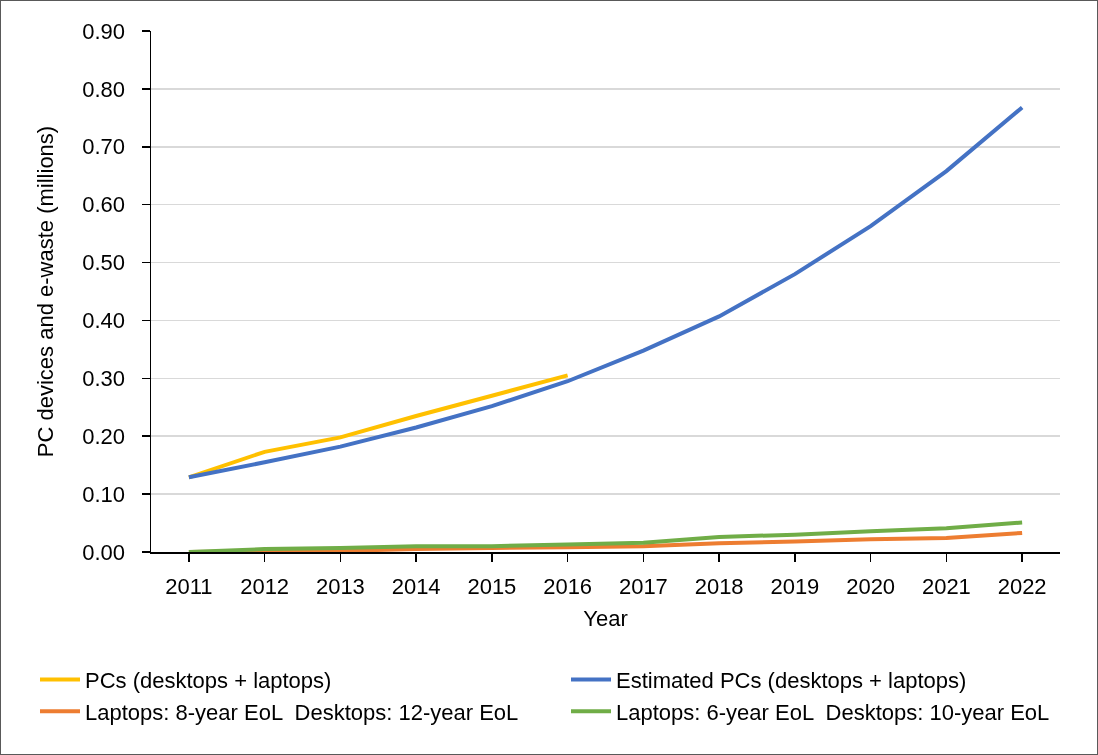  What do you see at coordinates (643, 586) in the screenshot?
I see `x-tick-label: 2017` at bounding box center [643, 586].